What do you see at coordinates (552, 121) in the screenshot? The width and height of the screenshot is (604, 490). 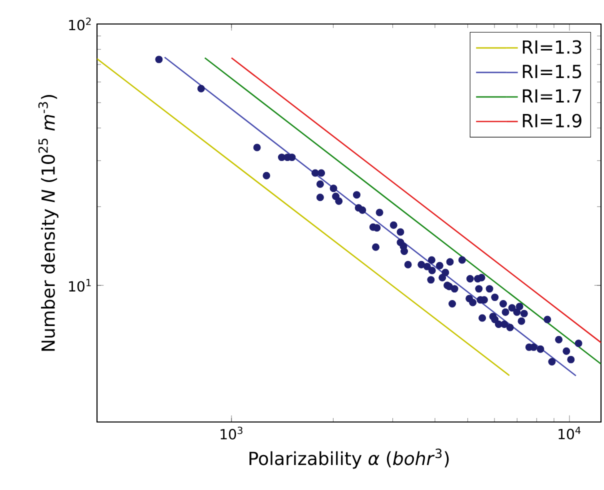 I see `legend-label: RI=1.9` at bounding box center [552, 121].